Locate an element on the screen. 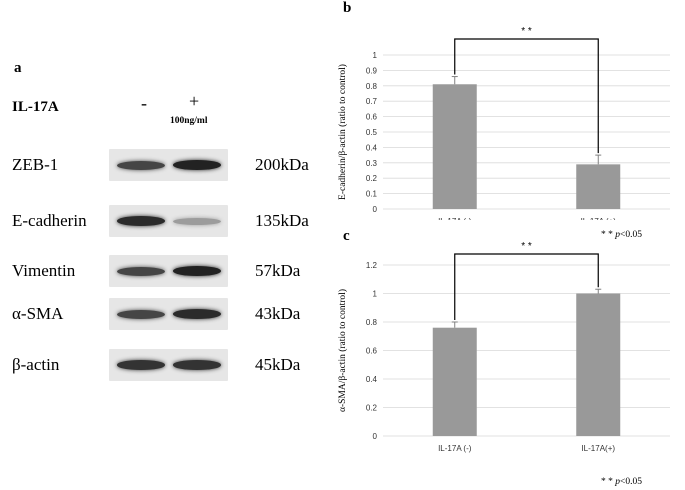  protein-label: E-cadherin is located at coordinates (49, 220).